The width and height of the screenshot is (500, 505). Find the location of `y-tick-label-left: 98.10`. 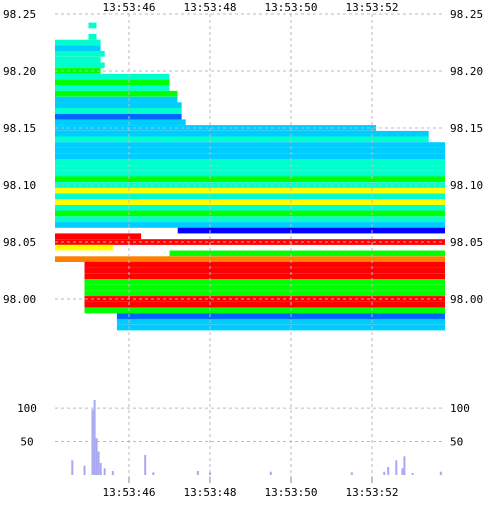

y-tick-label-left: 98.10 is located at coordinates (19, 185).